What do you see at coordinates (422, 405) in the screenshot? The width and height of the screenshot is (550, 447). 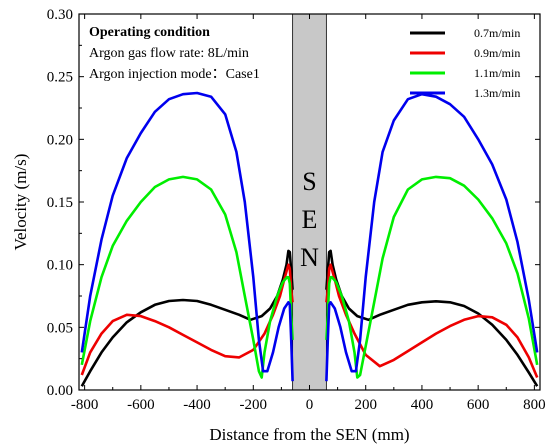 I see `x-tick-label: 400` at bounding box center [422, 405].